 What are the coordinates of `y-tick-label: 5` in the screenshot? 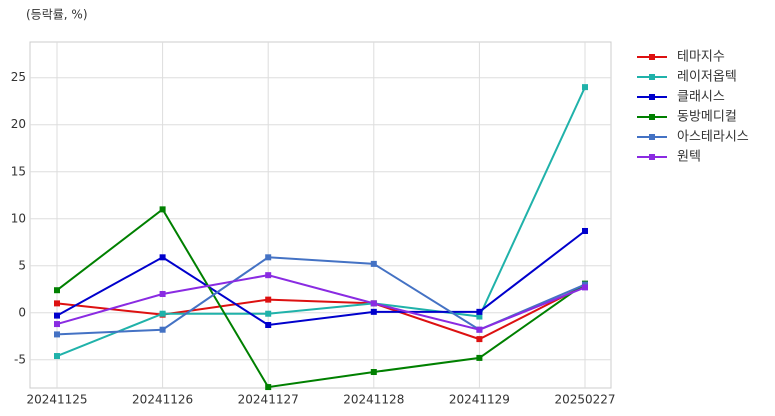 It's located at (22, 265).